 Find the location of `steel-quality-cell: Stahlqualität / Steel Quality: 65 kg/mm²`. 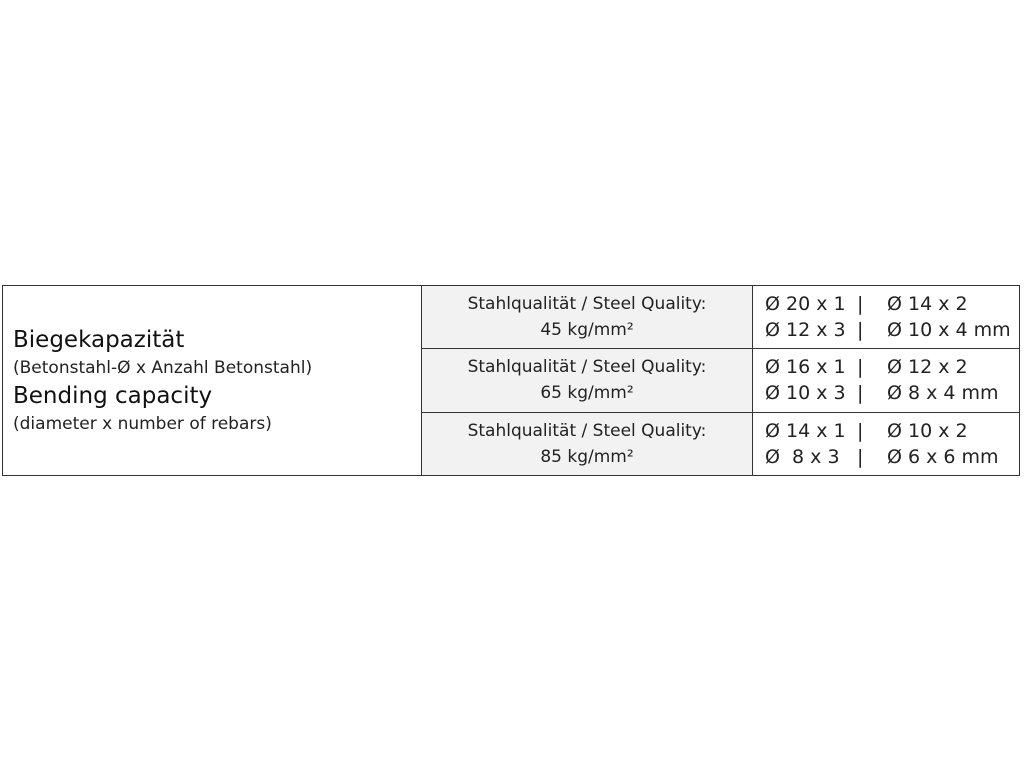

steel-quality-cell: Stahlqualität / Steel Quality: 65 kg/mm² is located at coordinates (587, 380).